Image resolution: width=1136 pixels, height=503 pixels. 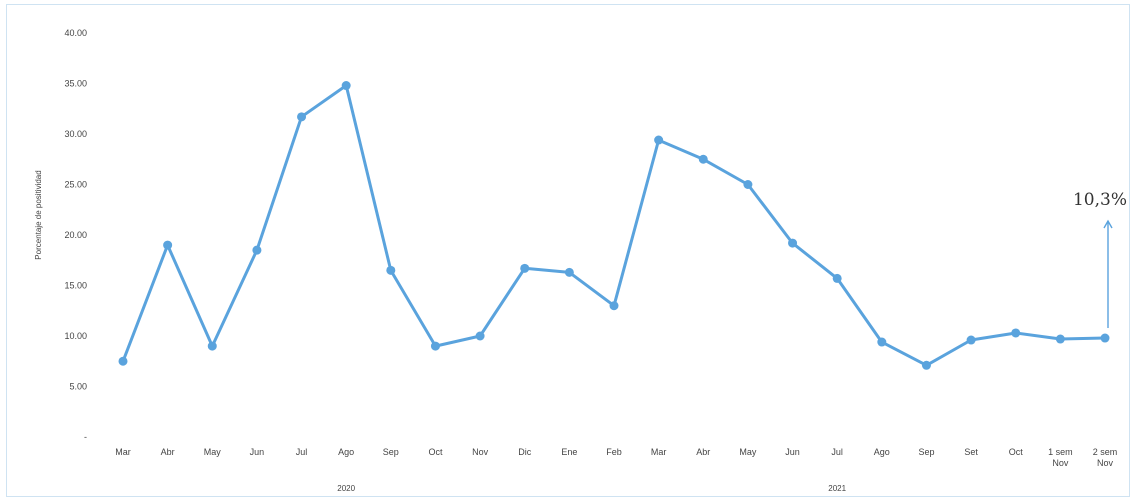 I want to click on y-tick-label: 5.00, so click(x=78, y=387).